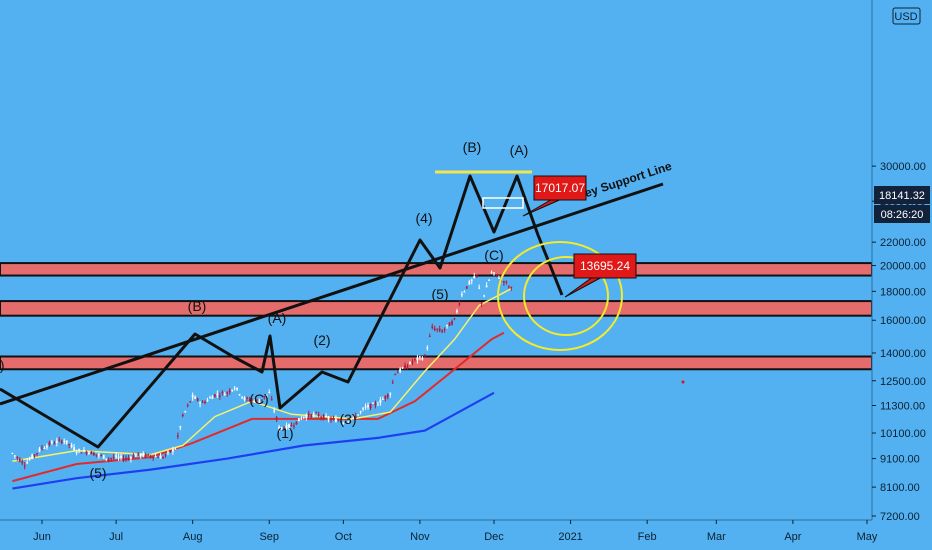  What do you see at coordinates (436, 535) in the screenshot?
I see `time-axis` at bounding box center [436, 535].